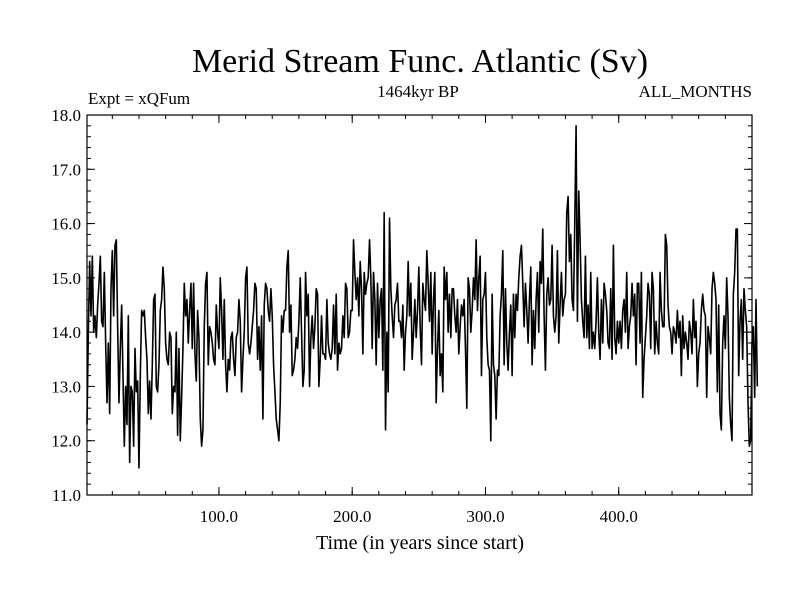  I want to click on x-tick-label: 400.0, so click(619, 516).